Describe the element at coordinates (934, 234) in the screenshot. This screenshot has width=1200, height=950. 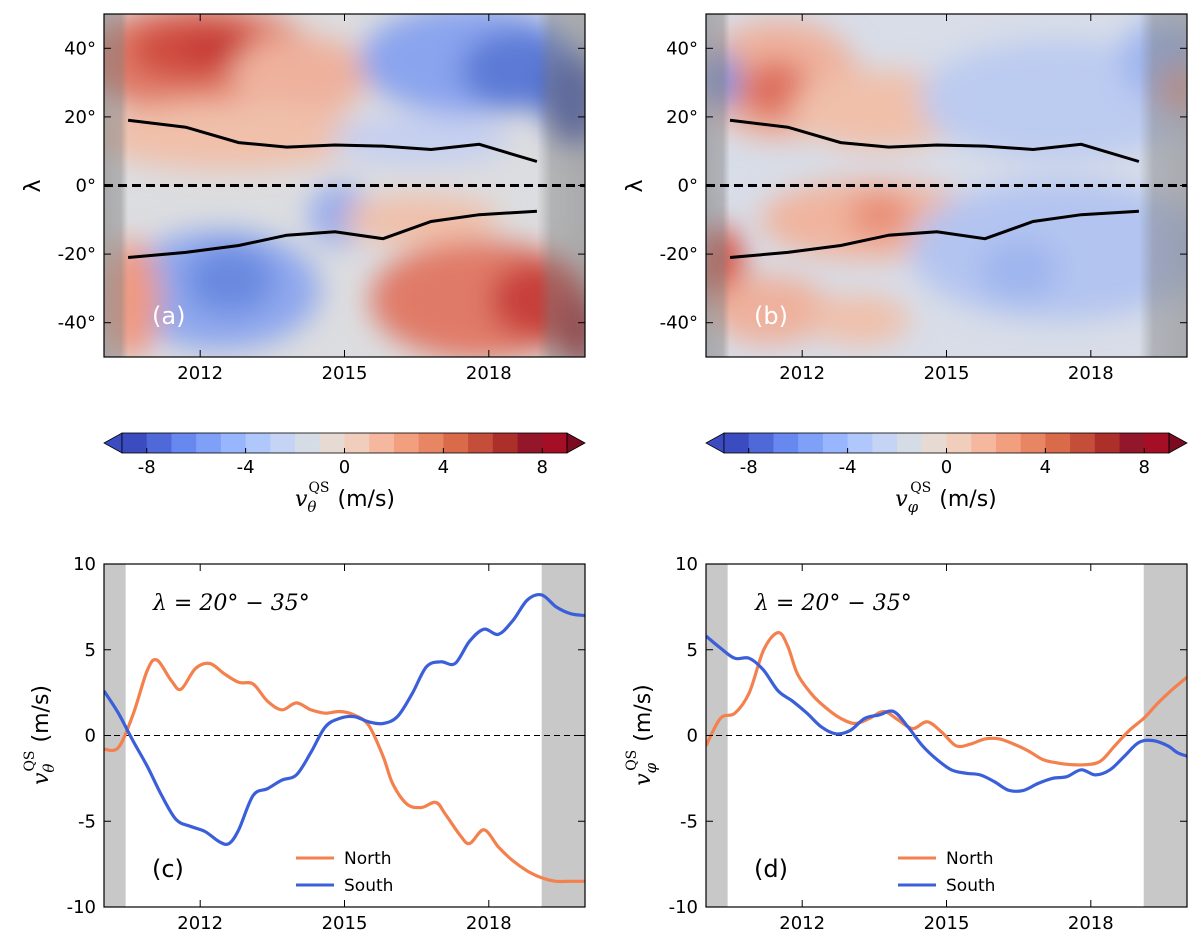
I see `south-boundary-b` at that location.